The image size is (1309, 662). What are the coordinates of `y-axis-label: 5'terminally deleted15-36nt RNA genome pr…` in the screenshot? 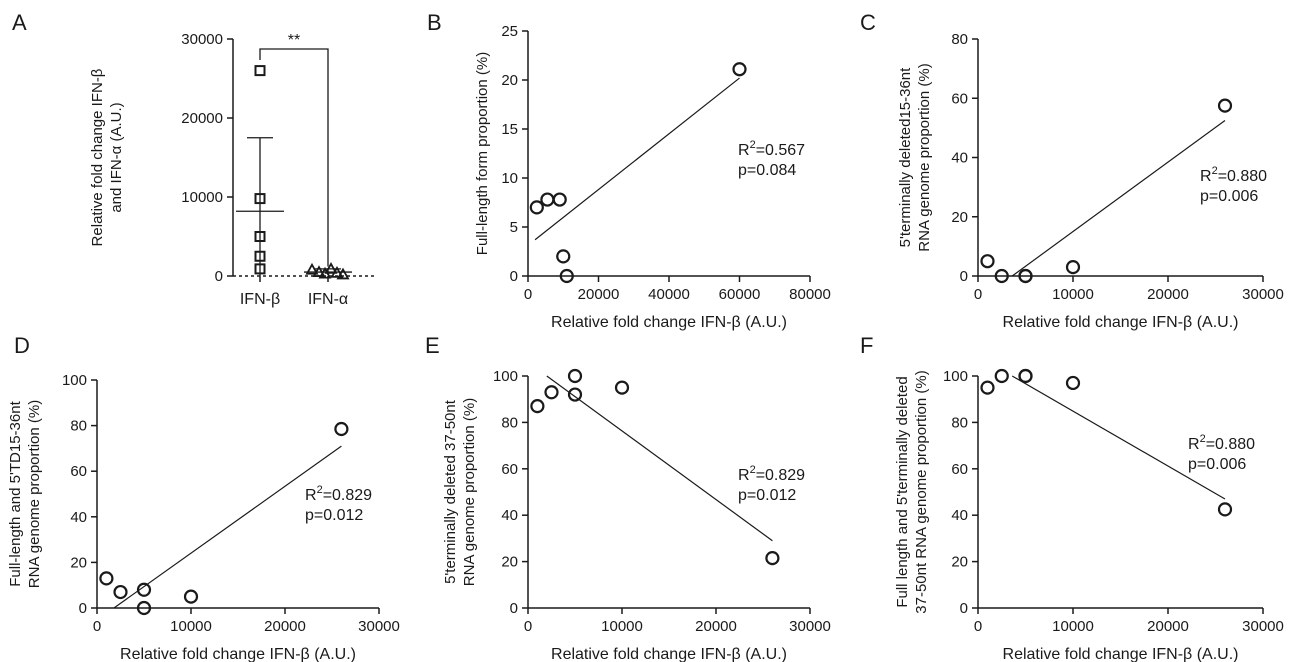 It's located at (915, 157).